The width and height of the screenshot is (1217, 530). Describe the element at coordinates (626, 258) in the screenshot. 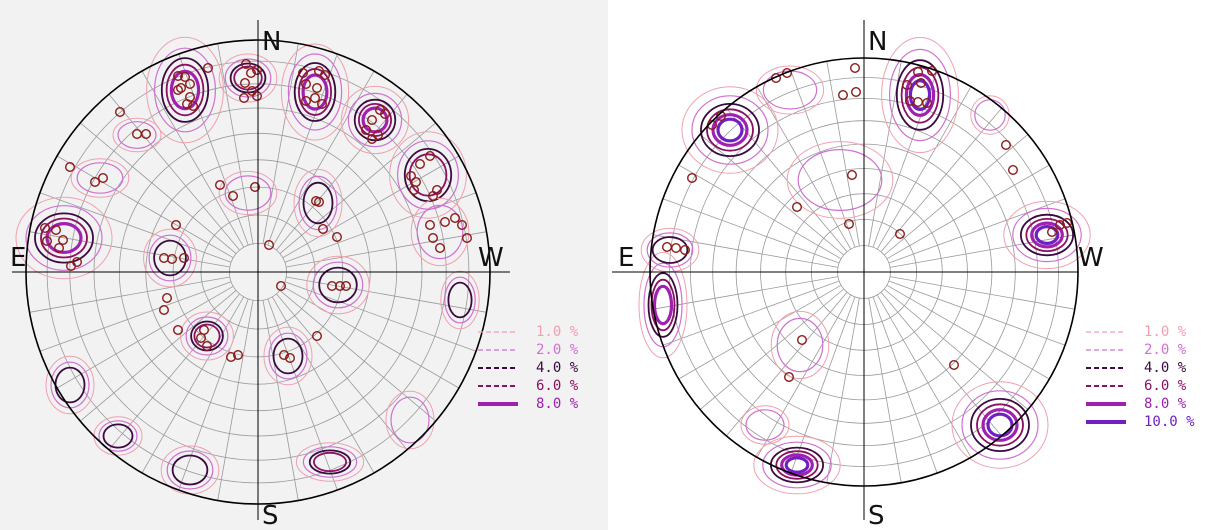

I see `east-label: E` at that location.